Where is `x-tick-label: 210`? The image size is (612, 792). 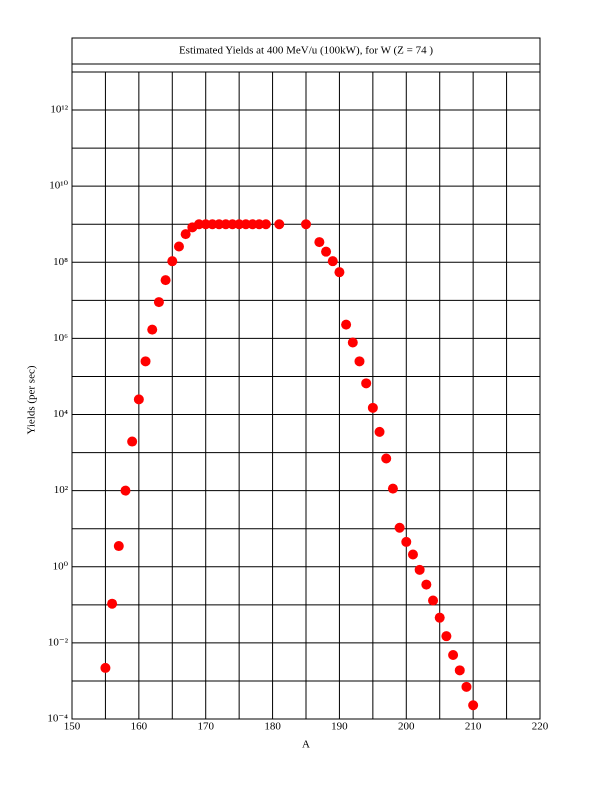 x-tick-label: 210 is located at coordinates (473, 727).